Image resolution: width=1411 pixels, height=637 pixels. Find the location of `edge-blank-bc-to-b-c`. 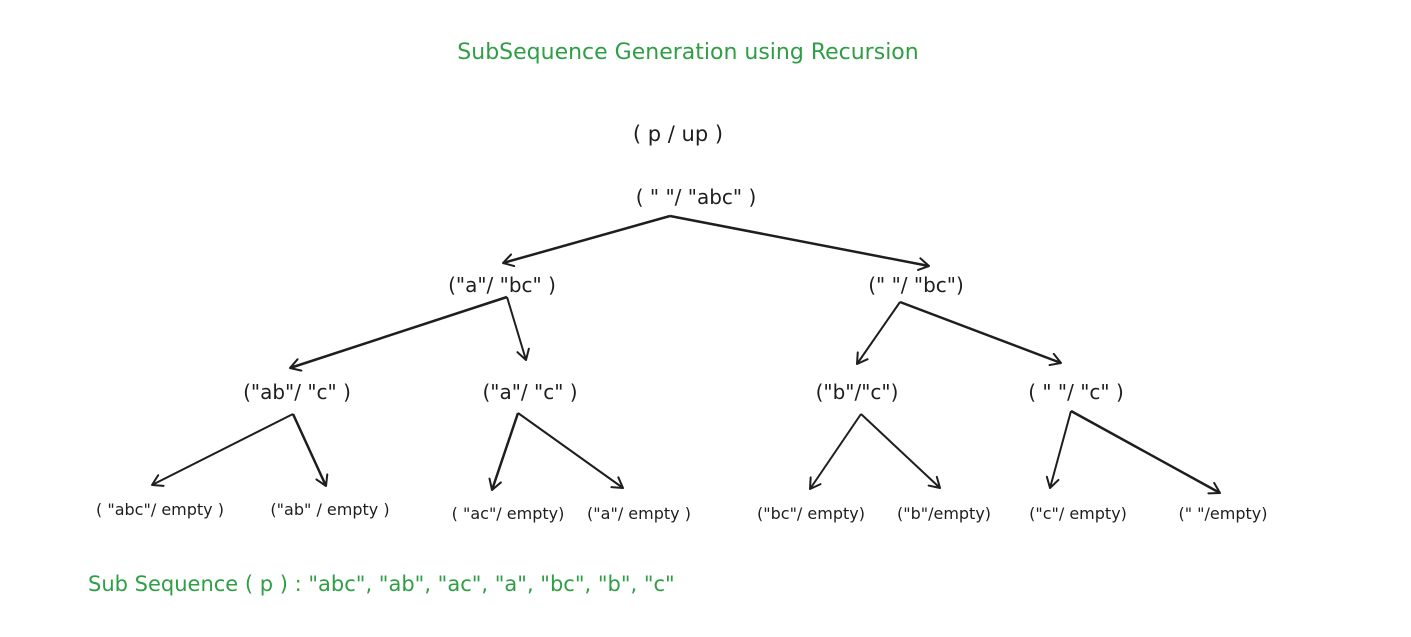

edge-blank-bc-to-b-c is located at coordinates (878, 333).